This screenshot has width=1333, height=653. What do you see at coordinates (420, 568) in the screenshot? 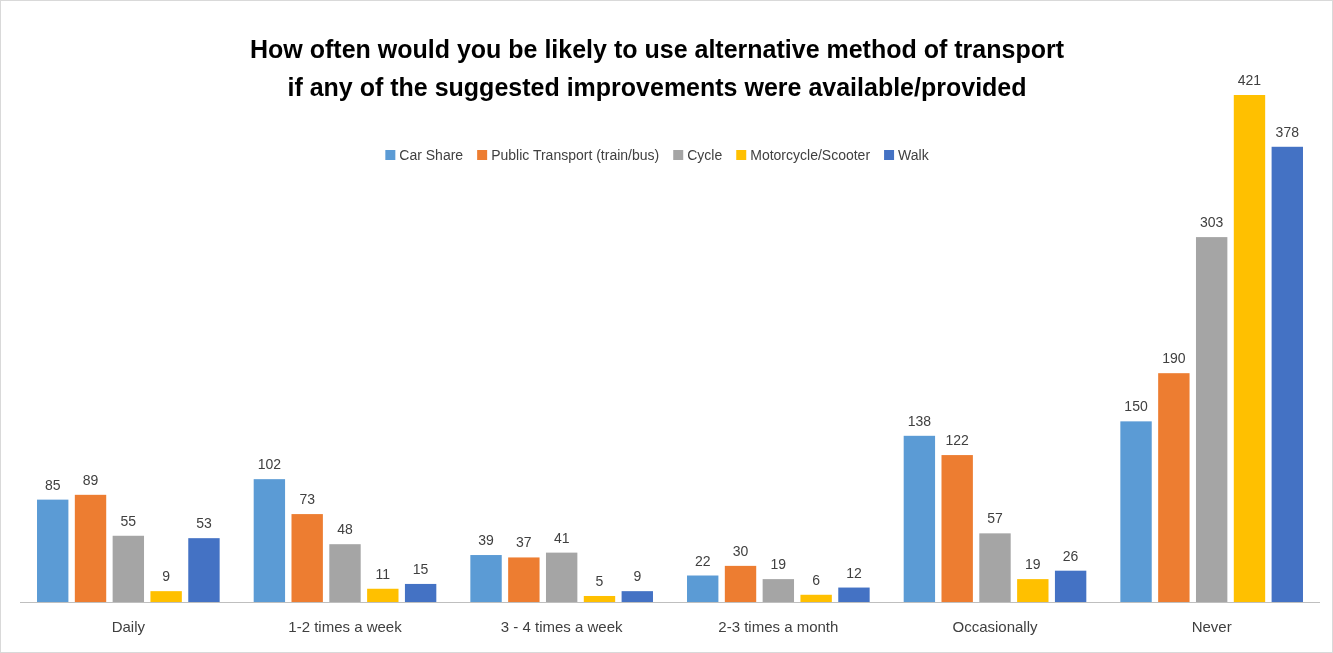
I see `data-label: 15` at bounding box center [420, 568].